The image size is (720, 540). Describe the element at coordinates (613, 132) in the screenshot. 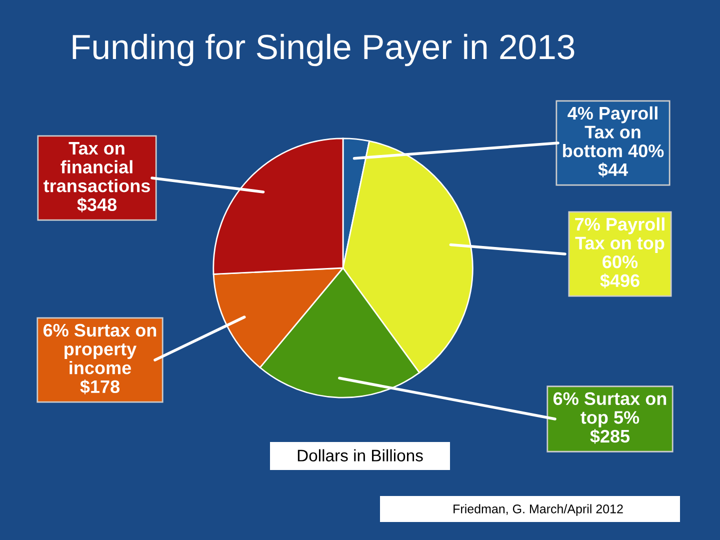

I see `slice-label: 4% Payroll Tax on bottom 40%` at that location.